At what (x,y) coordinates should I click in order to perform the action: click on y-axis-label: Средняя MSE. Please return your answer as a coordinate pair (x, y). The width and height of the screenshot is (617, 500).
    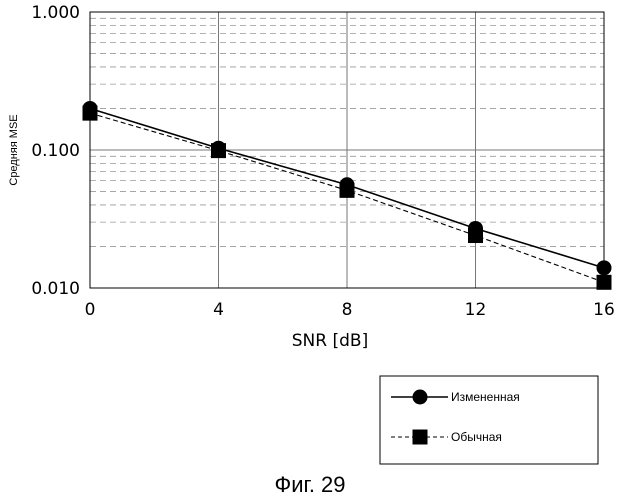
    Looking at the image, I should click on (14, 149).